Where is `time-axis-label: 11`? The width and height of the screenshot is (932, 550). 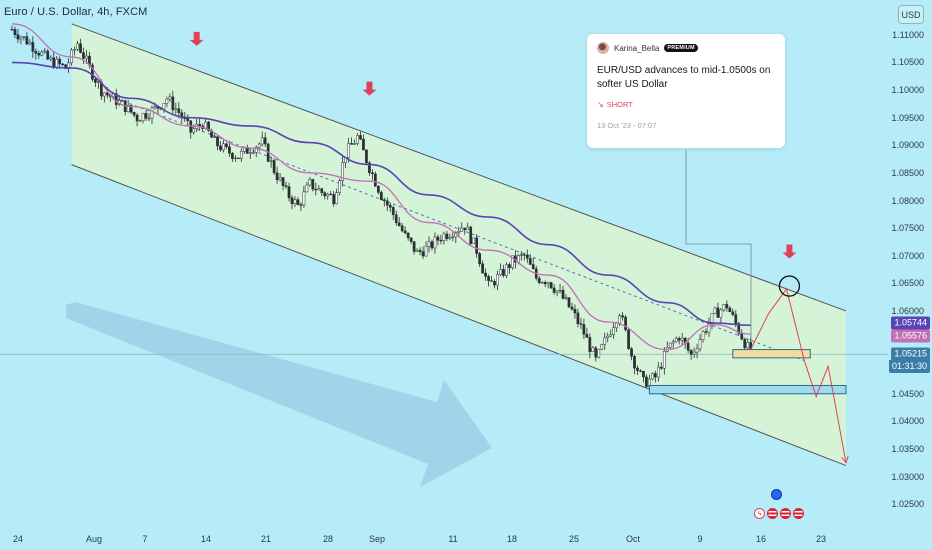 time-axis-label: 11 is located at coordinates (453, 539).